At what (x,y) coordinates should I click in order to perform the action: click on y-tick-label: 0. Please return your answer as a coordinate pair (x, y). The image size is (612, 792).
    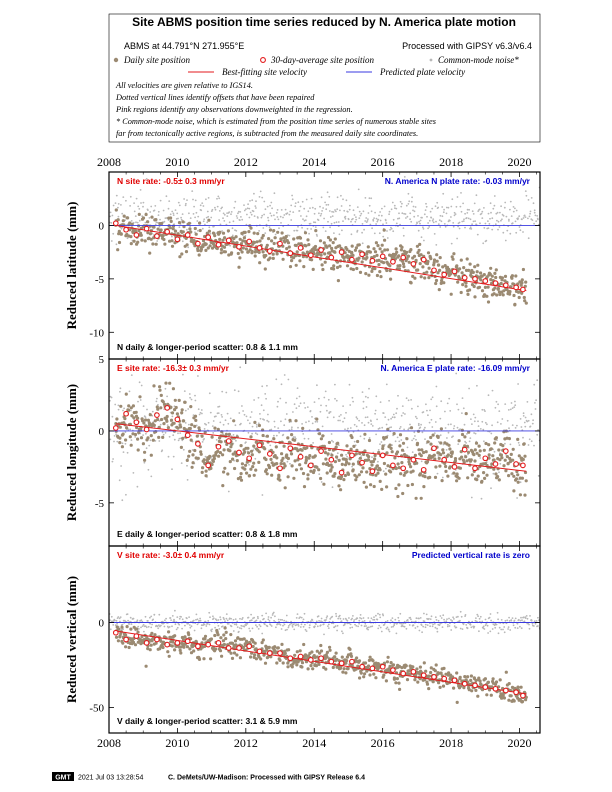
    Looking at the image, I should click on (102, 624).